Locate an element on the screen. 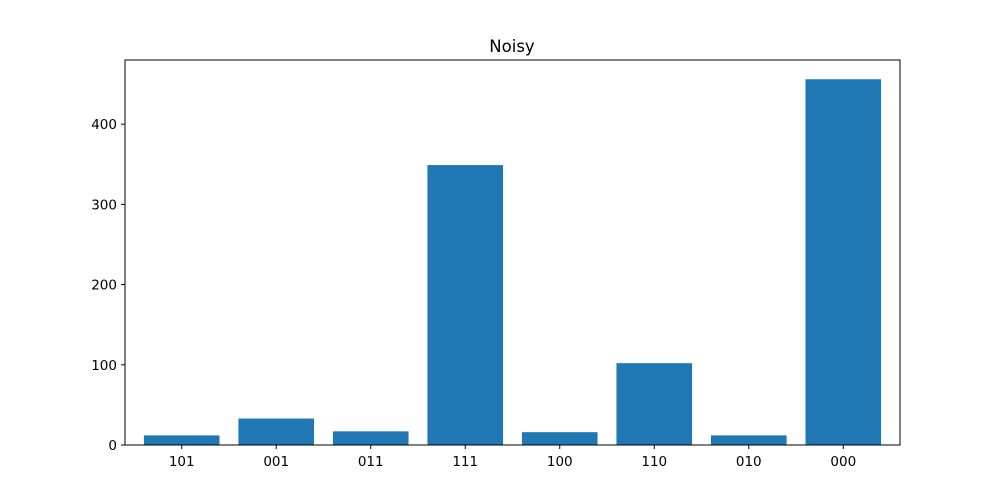 This screenshot has width=1000, height=500. x-tick-label: 001 is located at coordinates (276, 462).